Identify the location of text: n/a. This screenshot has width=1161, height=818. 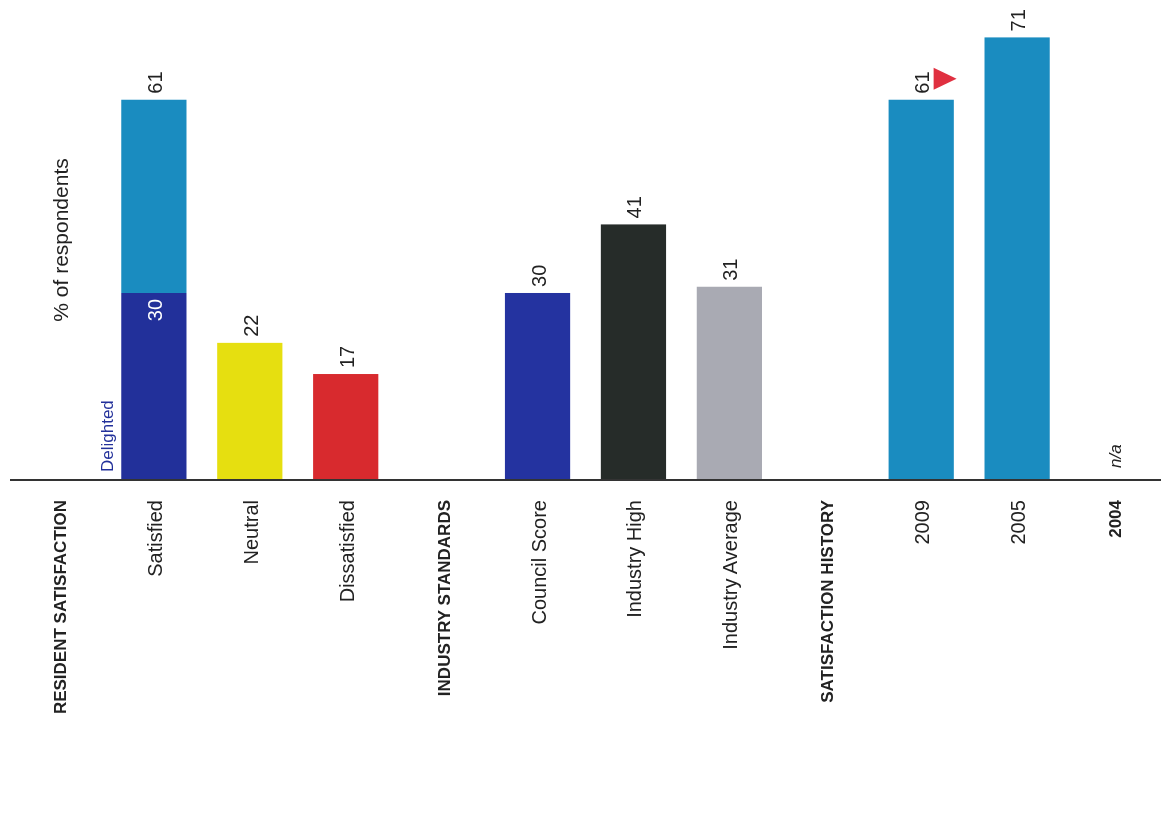
(1116, 456).